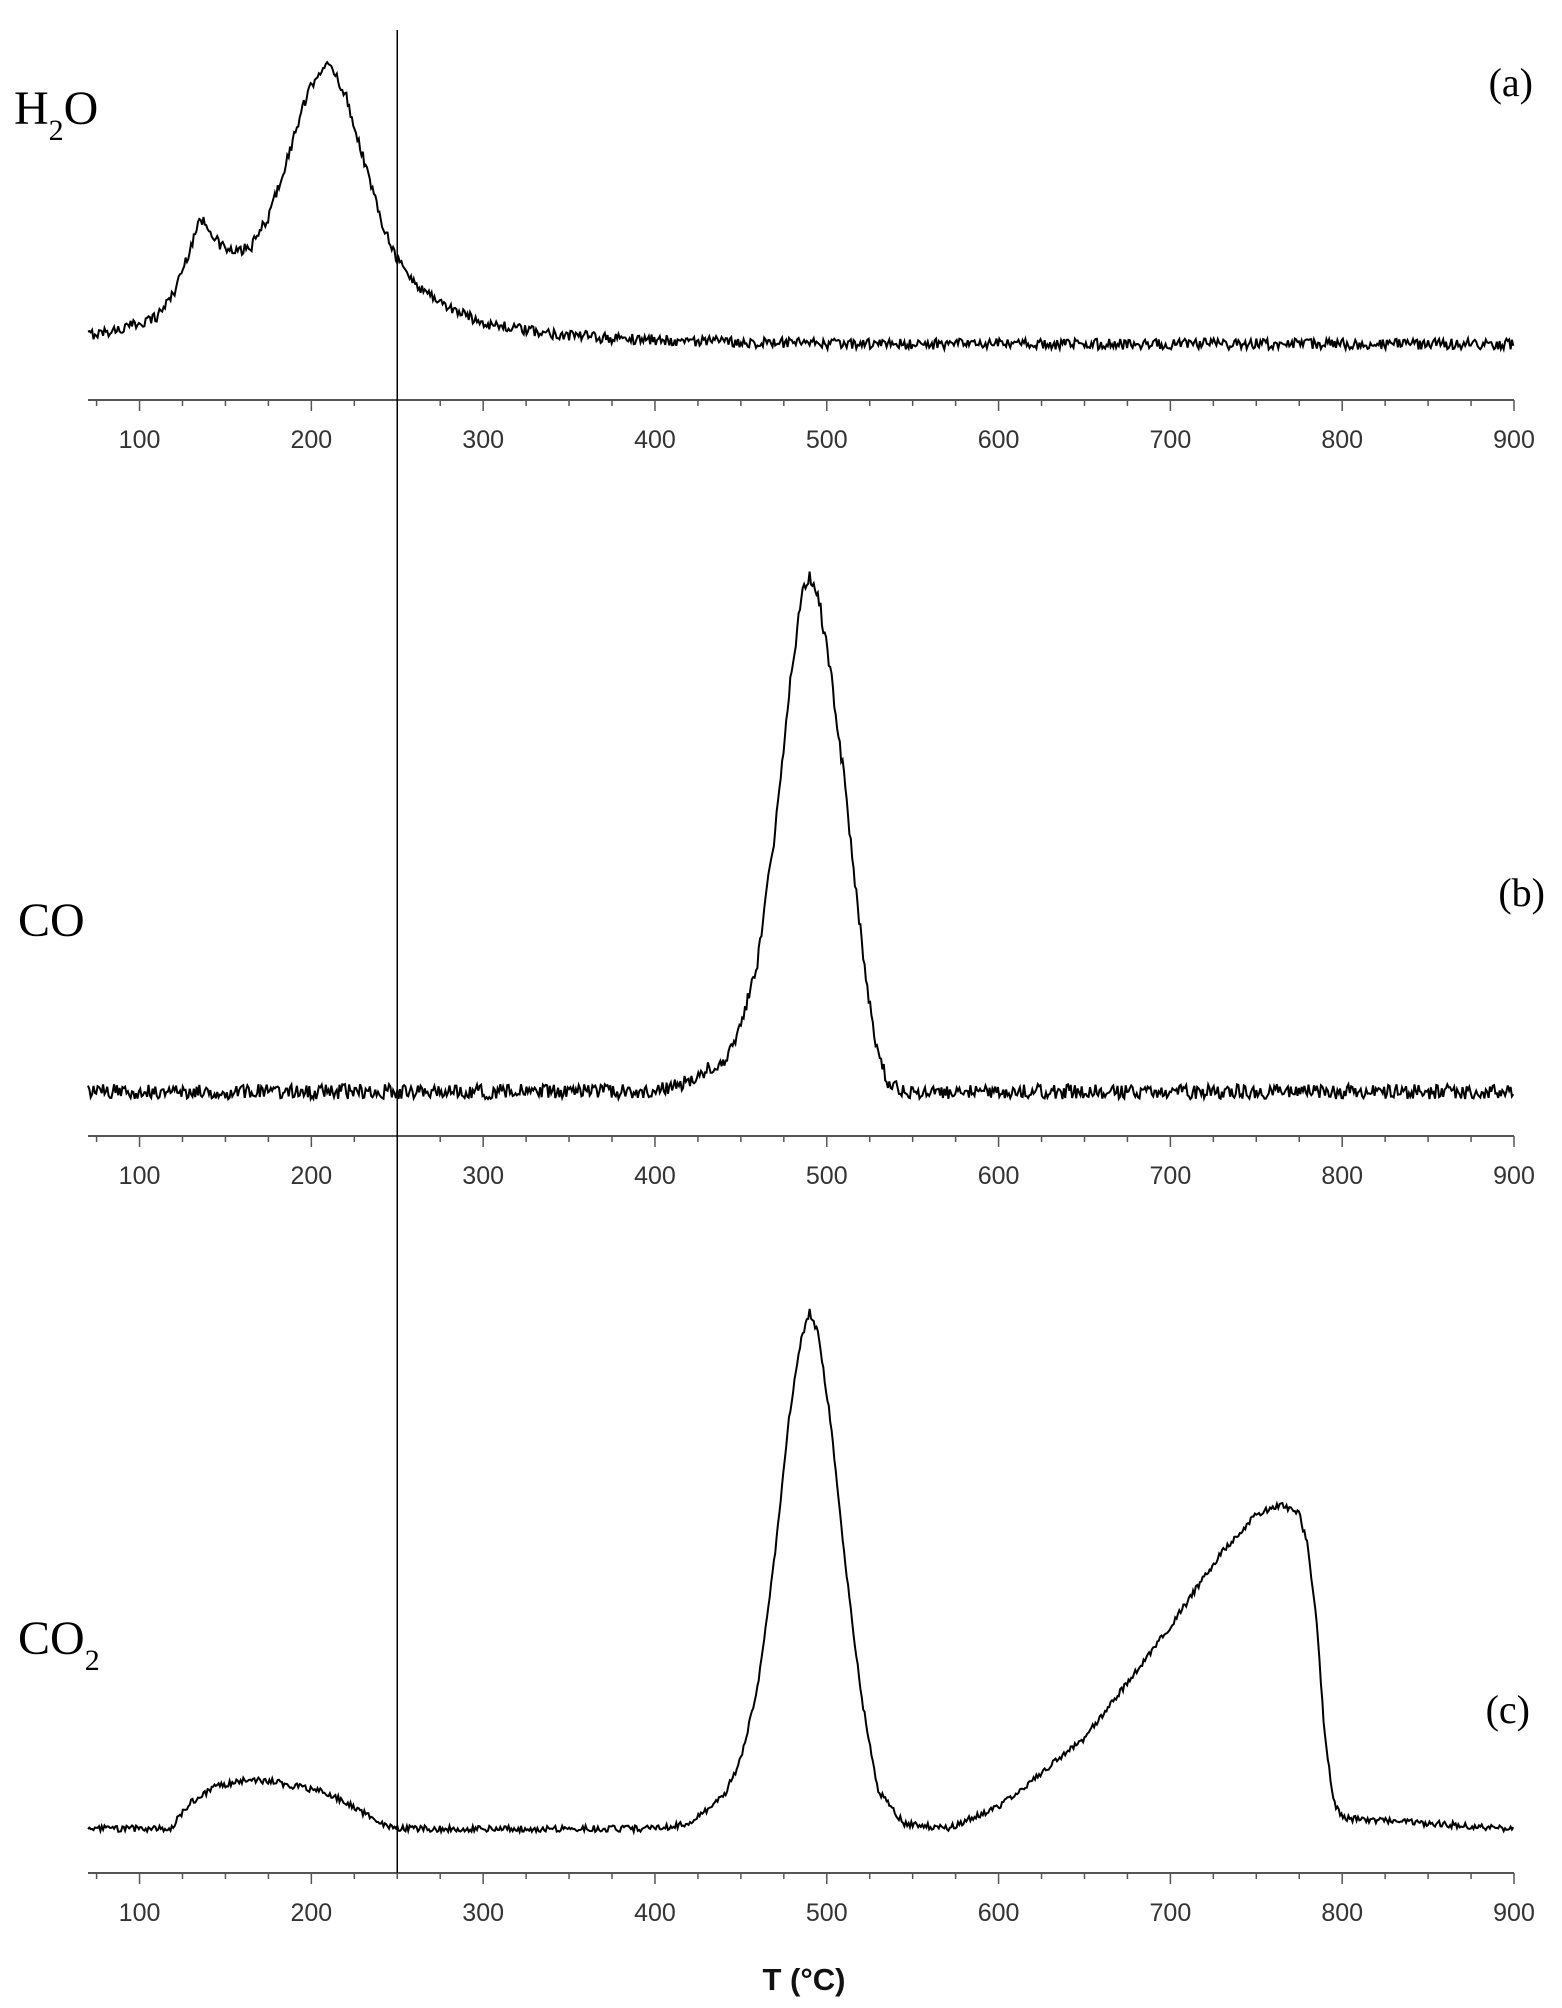 This screenshot has height=2008, width=1562. I want to click on h2o-signal-line, so click(801, 206).